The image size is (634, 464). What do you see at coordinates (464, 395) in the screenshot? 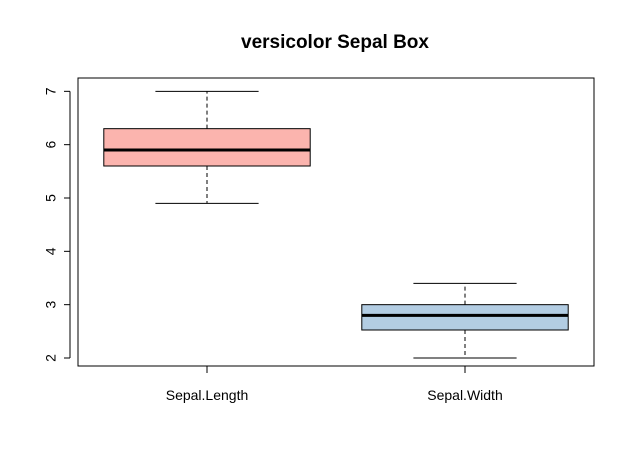
I see `x-category-label: Sepal.Width` at bounding box center [464, 395].